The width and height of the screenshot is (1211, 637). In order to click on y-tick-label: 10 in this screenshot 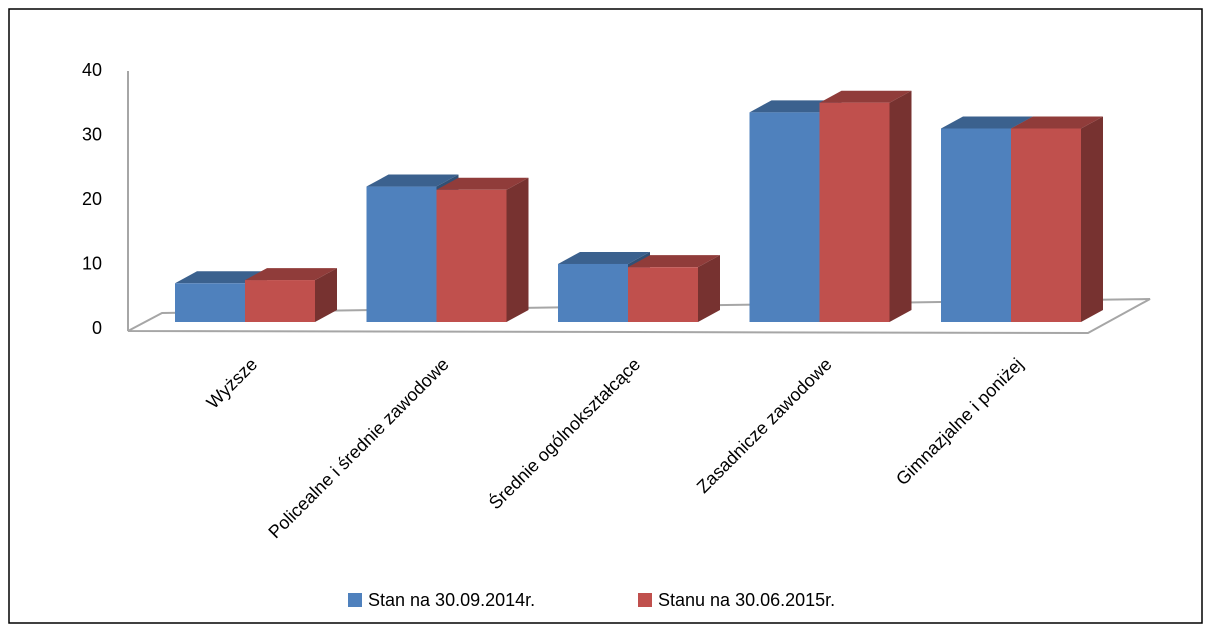, I will do `click(92, 263)`.